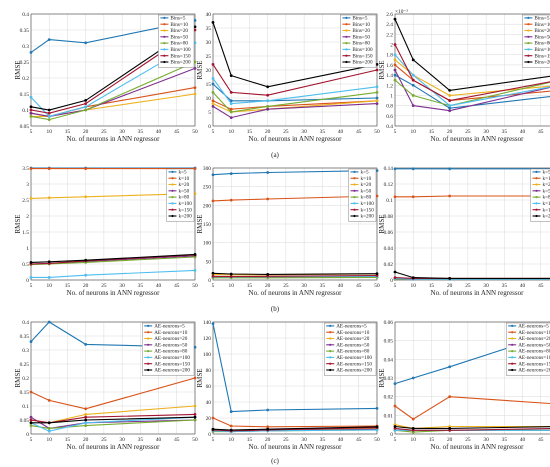 The width and height of the screenshot is (550, 467). I want to click on y-tick-label: 0.6, so click(389, 117).